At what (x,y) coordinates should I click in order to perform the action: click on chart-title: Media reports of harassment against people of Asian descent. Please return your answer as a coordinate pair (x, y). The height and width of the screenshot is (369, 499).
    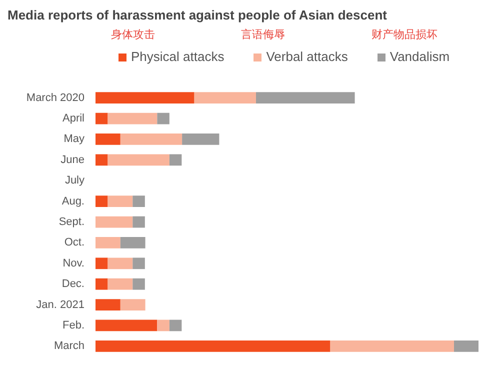
    Looking at the image, I should click on (198, 15).